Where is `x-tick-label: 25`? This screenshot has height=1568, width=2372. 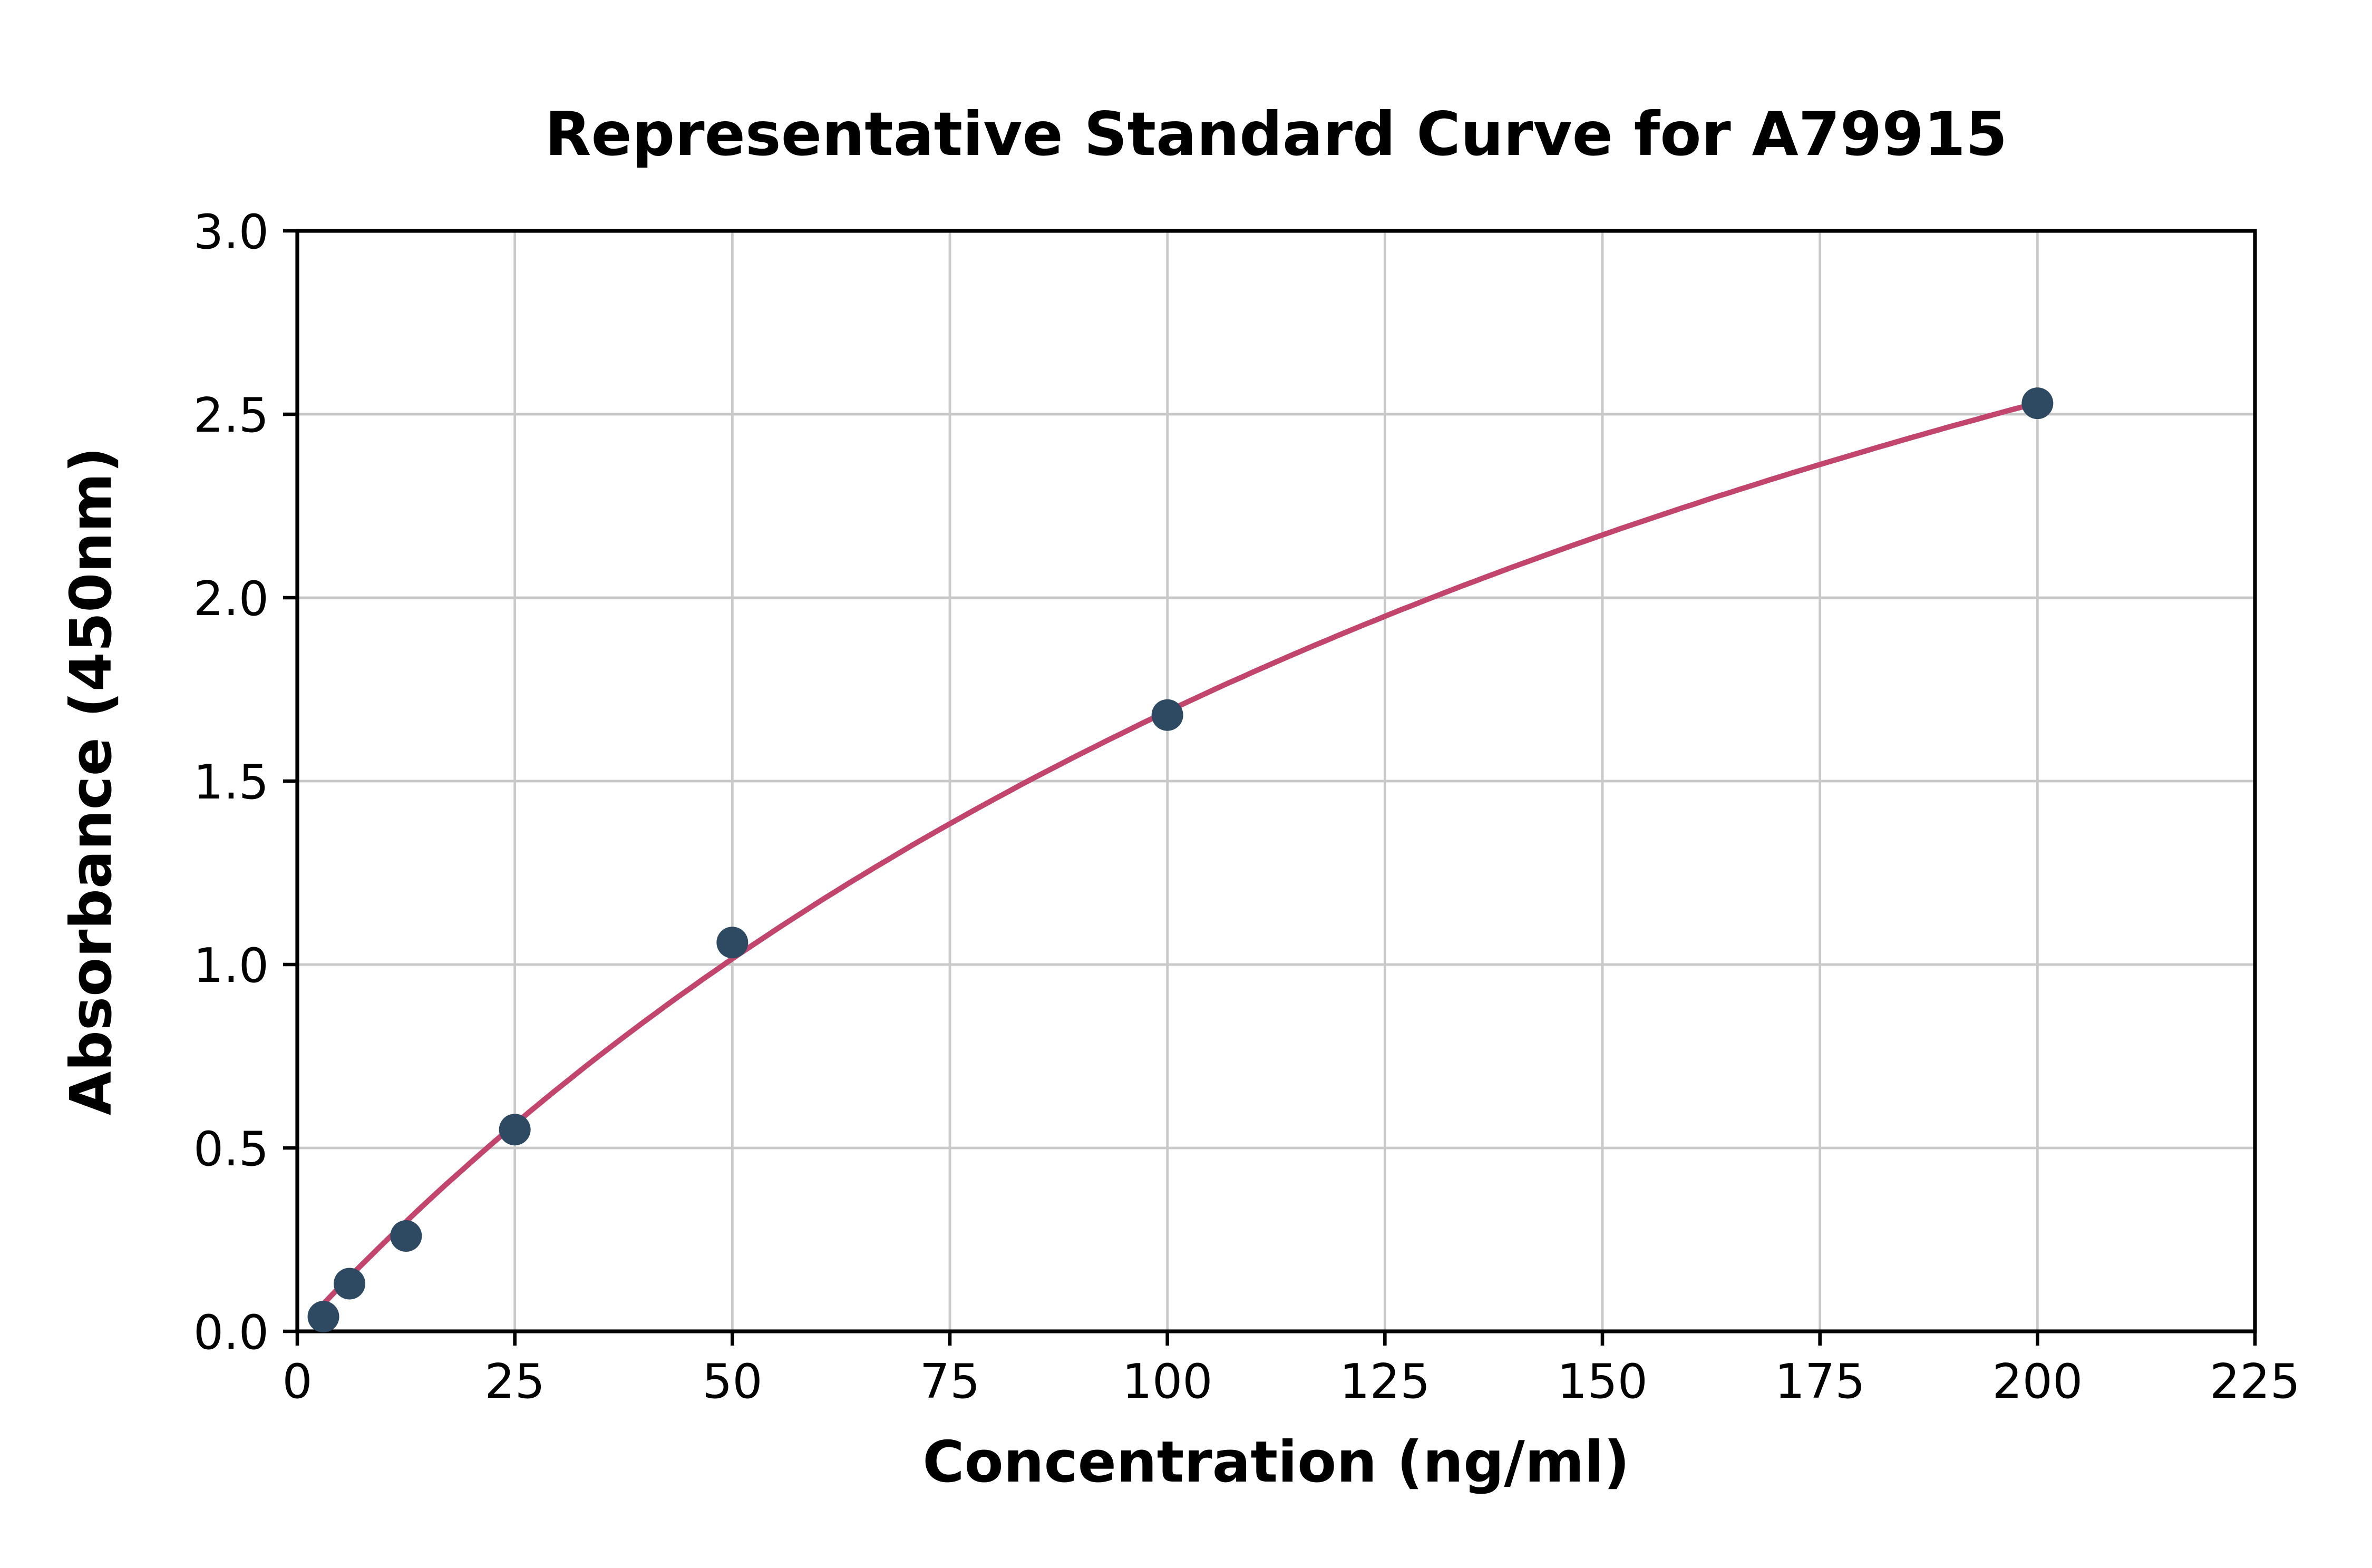
x-tick-label: 25 is located at coordinates (514, 1381).